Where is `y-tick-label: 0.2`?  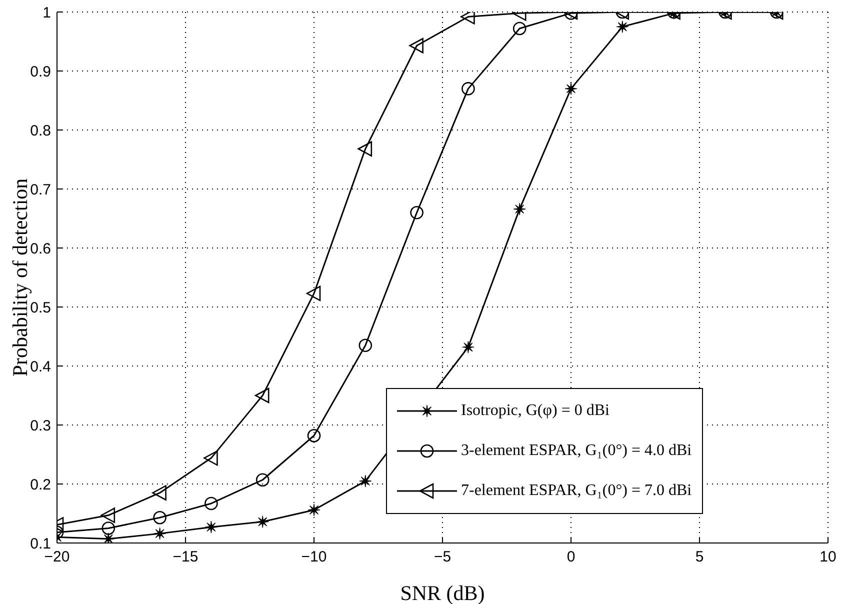
y-tick-label: 0.2 is located at coordinates (40, 485).